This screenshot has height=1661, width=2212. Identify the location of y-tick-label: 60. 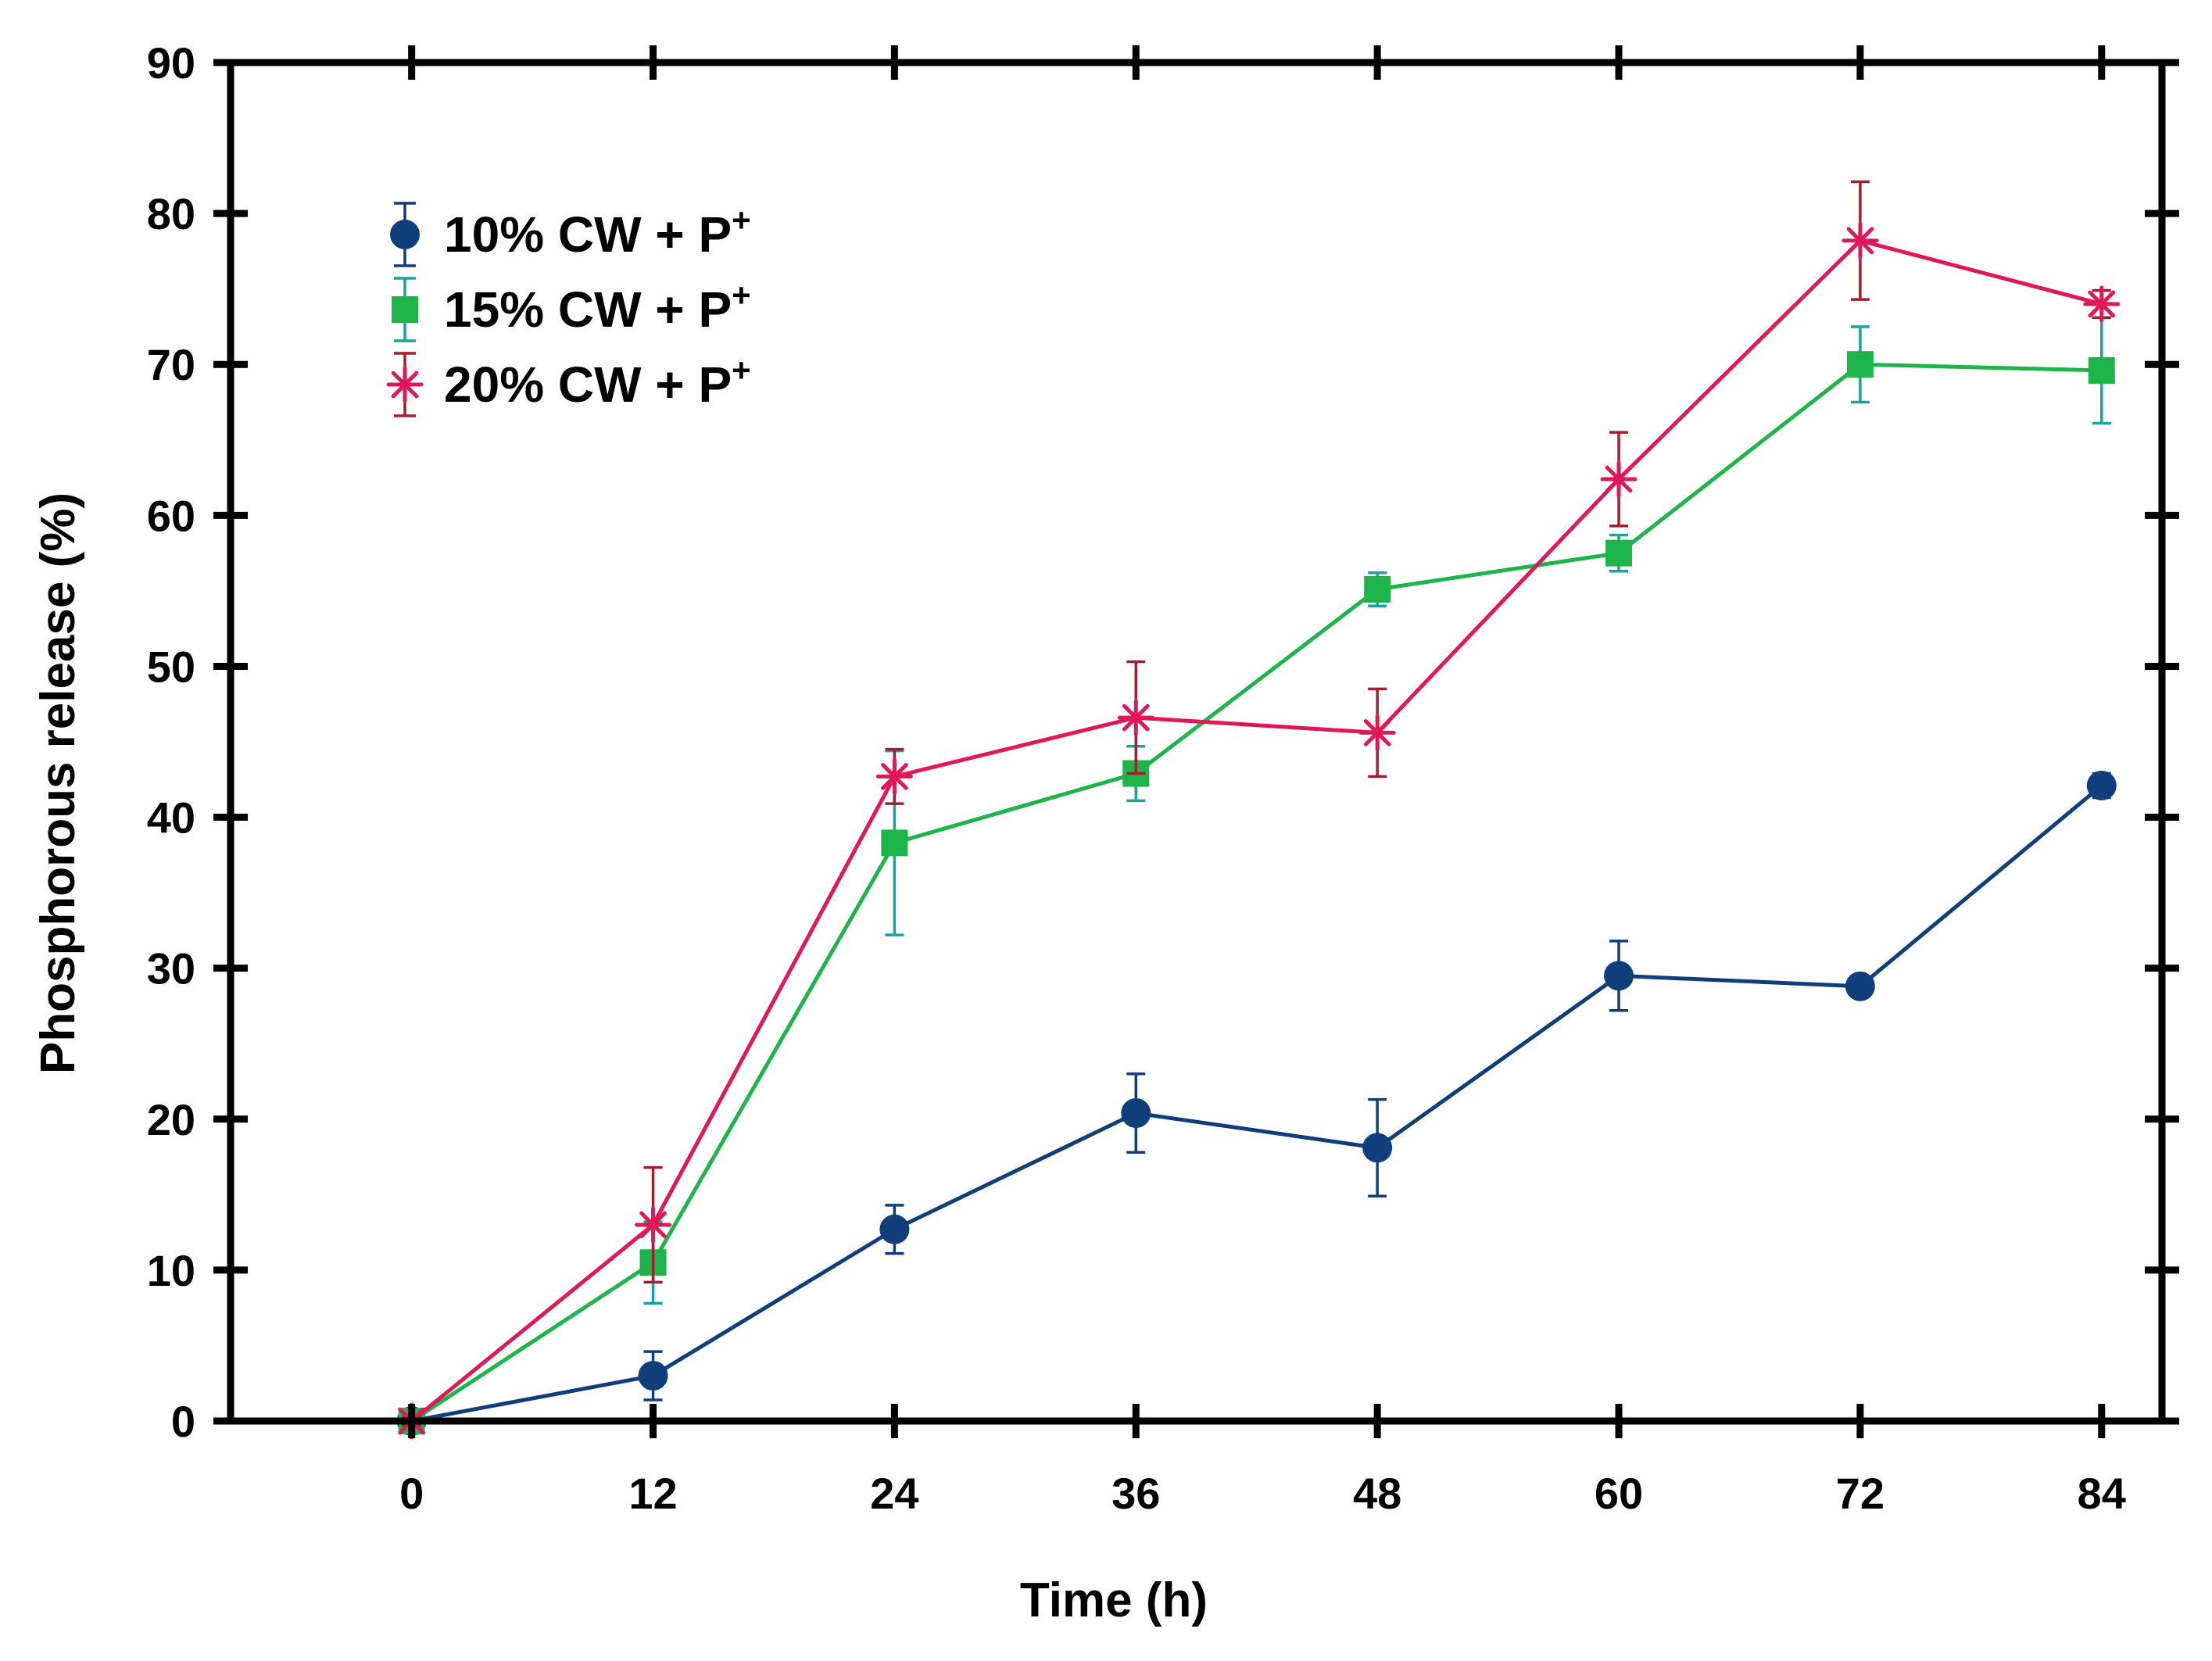
(171, 515).